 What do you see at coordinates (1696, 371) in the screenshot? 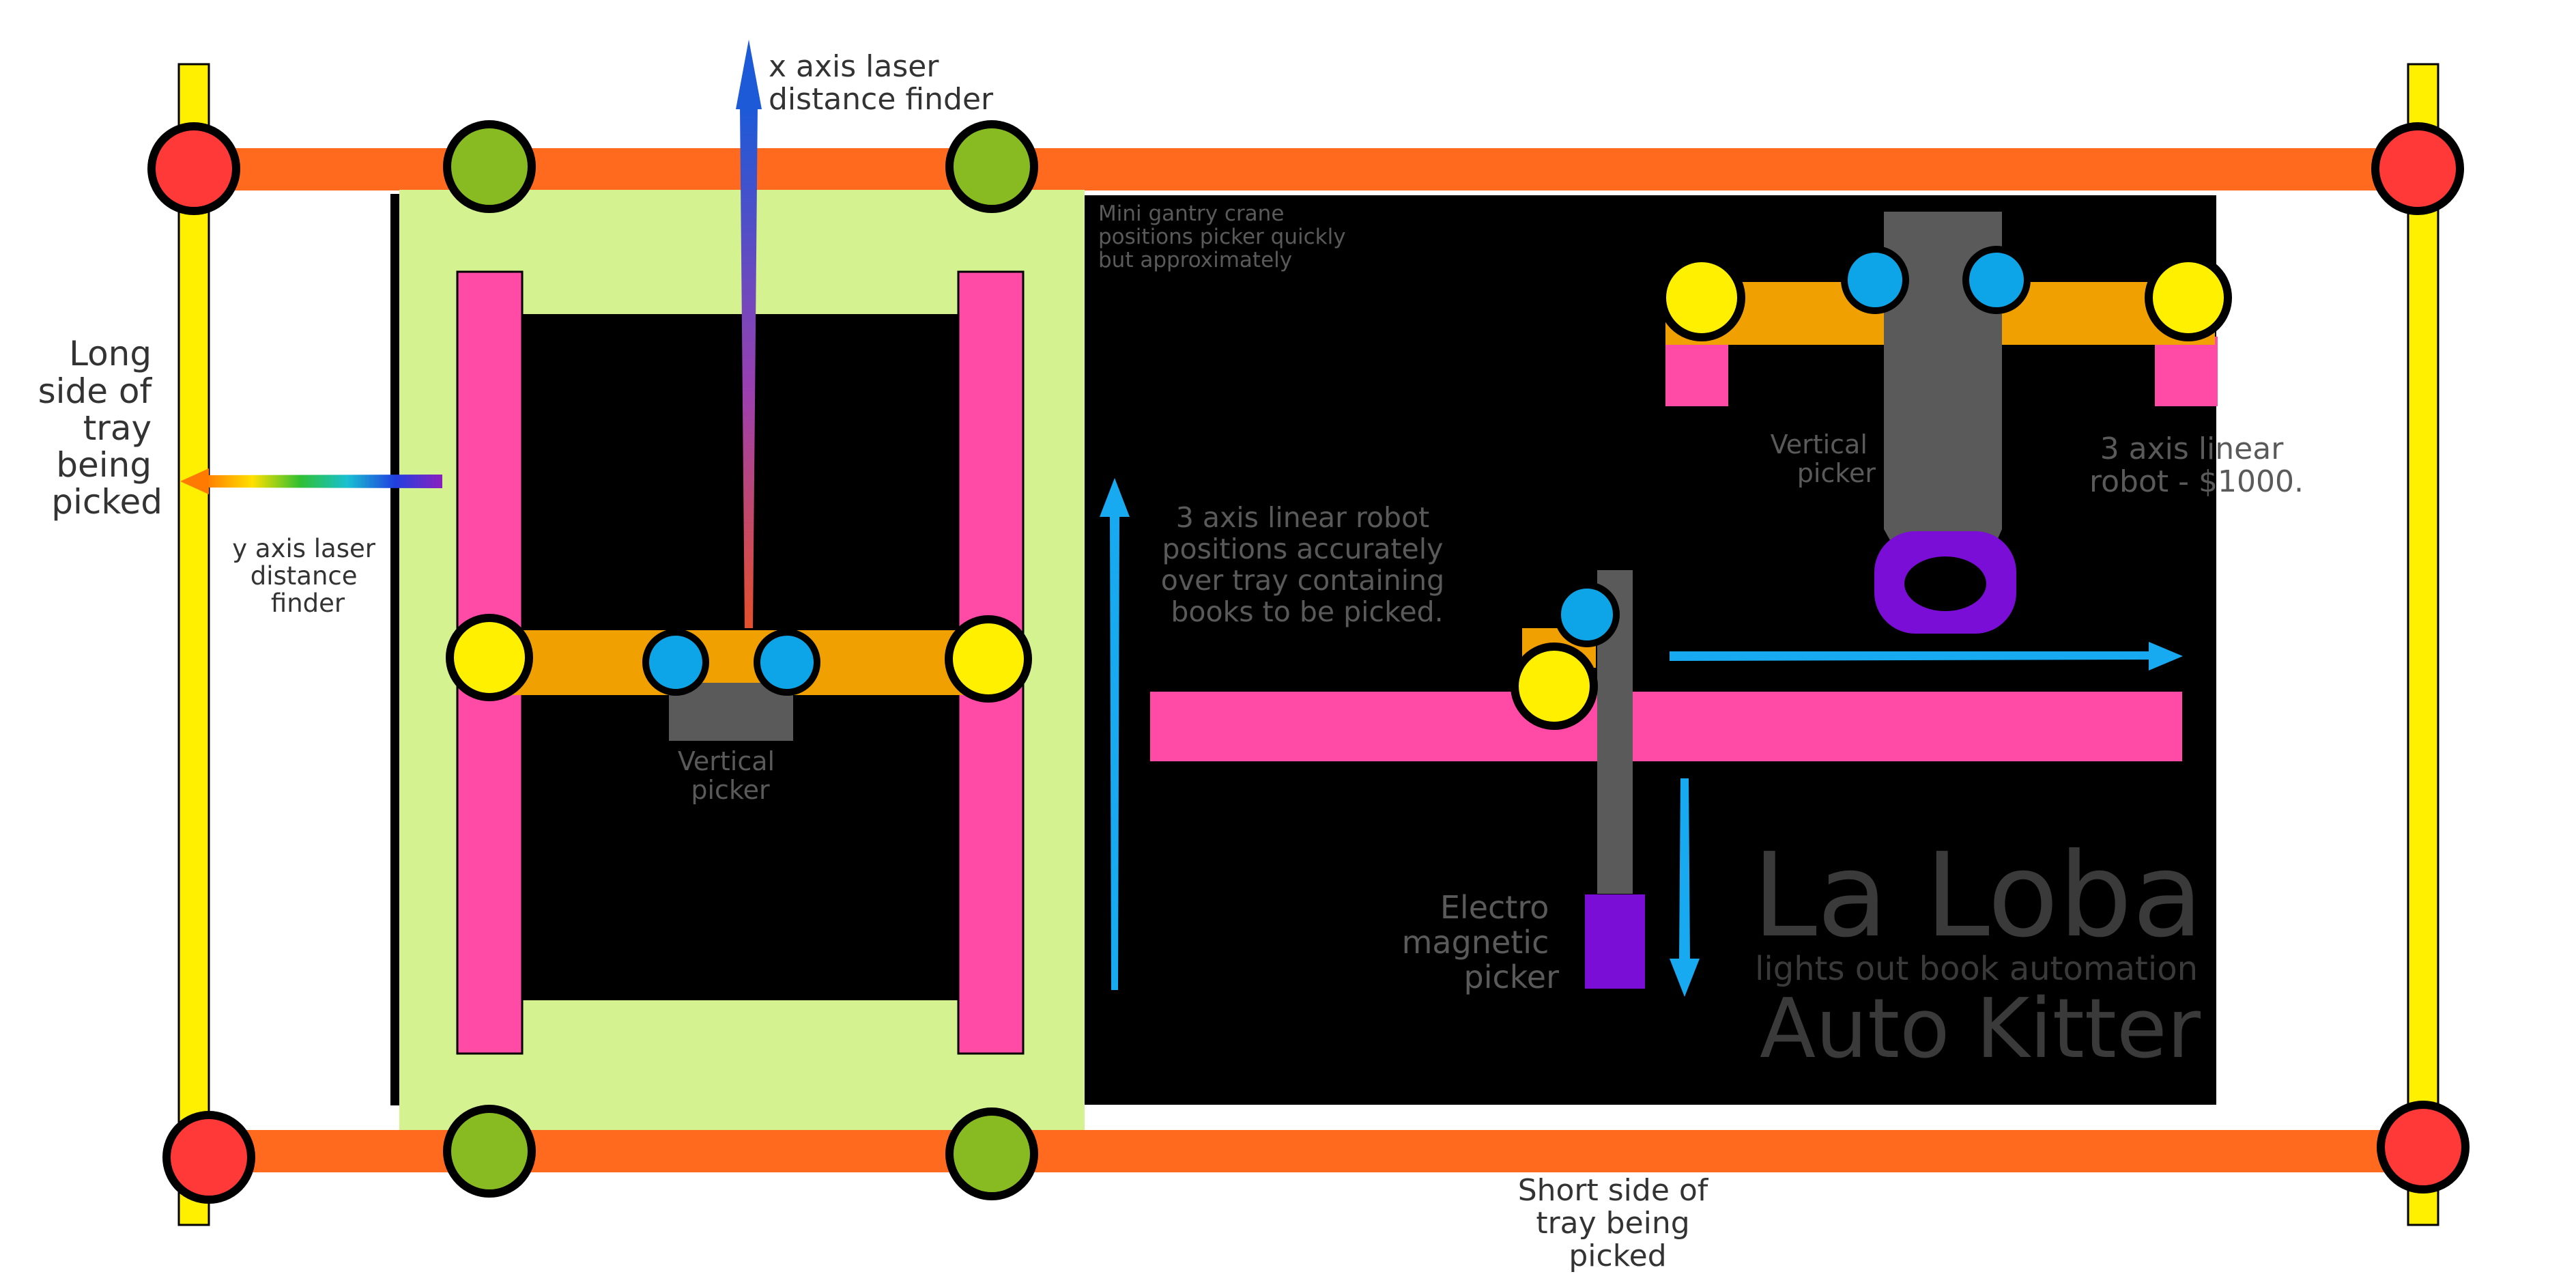
I see `robot-left-pink-foot` at bounding box center [1696, 371].